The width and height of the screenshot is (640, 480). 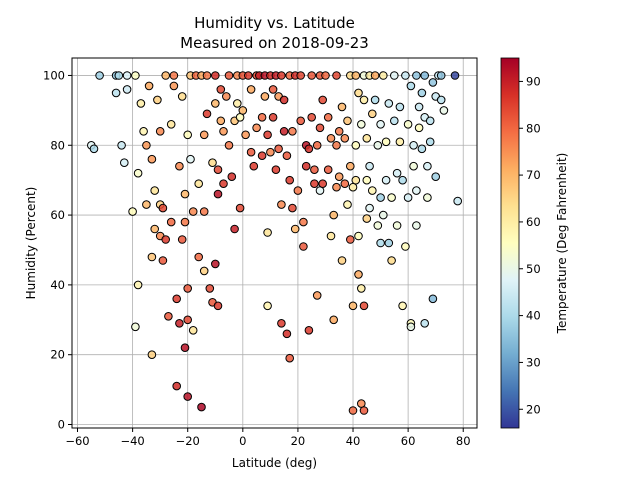 What do you see at coordinates (562, 244) in the screenshot?
I see `colorbar-label: Temperature (Deg Fahrenheit)` at bounding box center [562, 244].